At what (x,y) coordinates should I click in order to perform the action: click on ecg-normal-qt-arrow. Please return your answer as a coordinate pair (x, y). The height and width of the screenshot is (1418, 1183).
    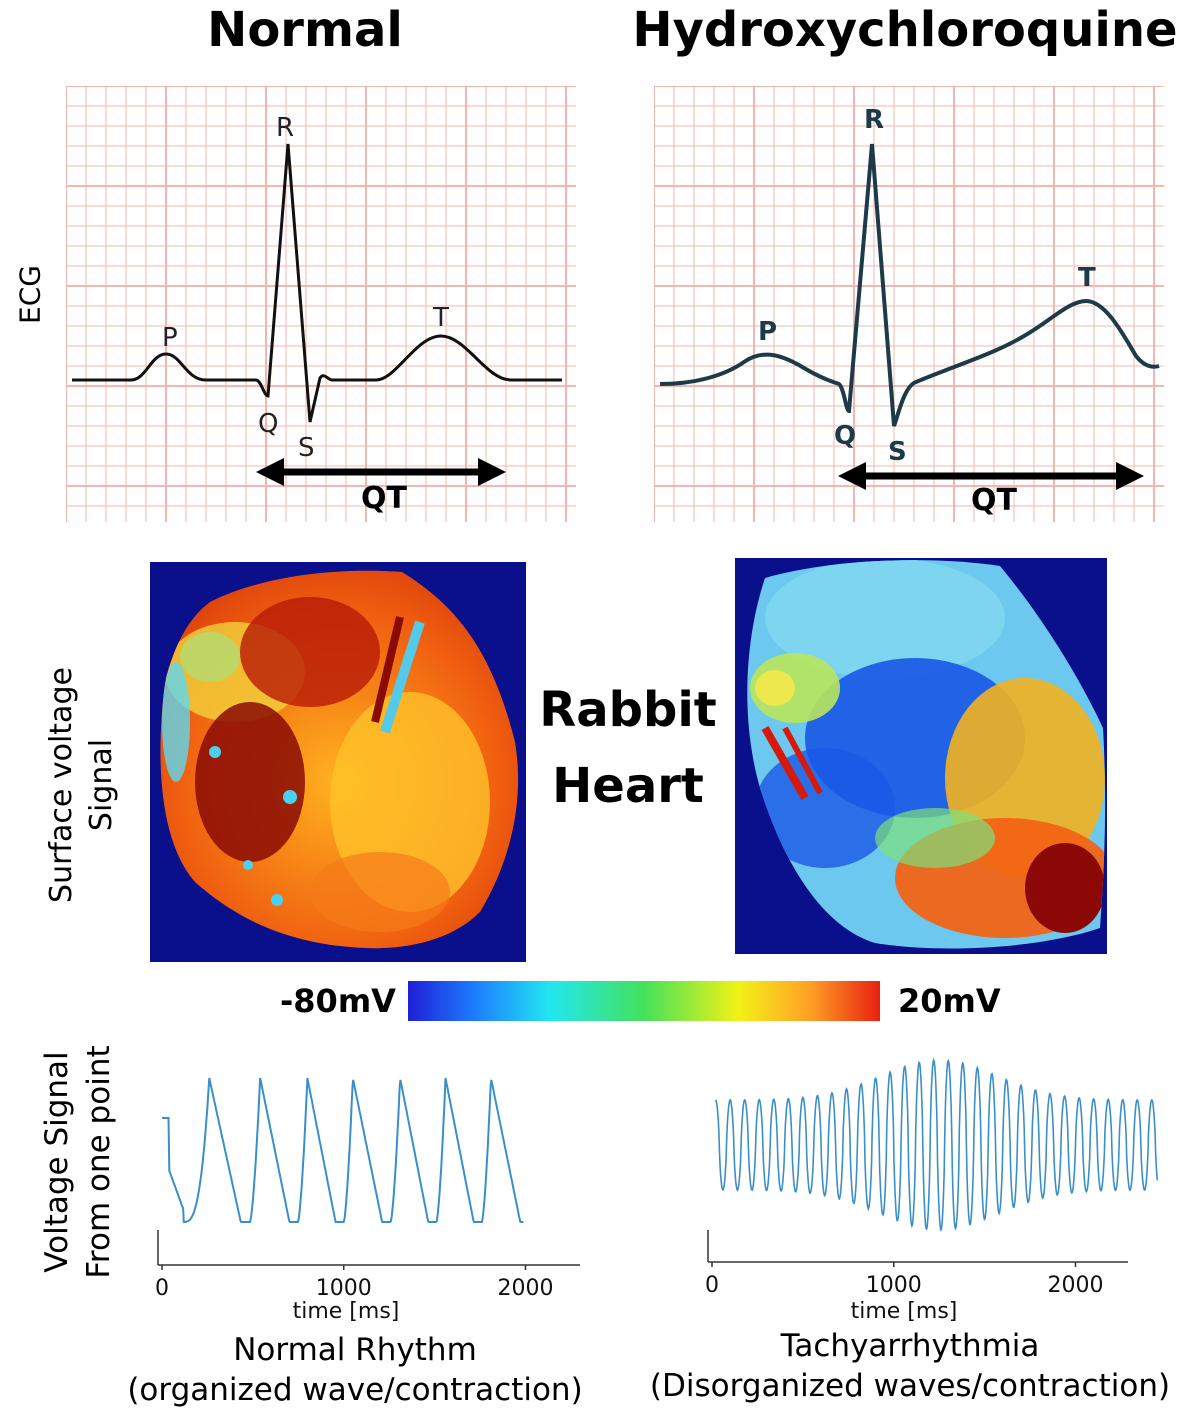
    Looking at the image, I should click on (381, 472).